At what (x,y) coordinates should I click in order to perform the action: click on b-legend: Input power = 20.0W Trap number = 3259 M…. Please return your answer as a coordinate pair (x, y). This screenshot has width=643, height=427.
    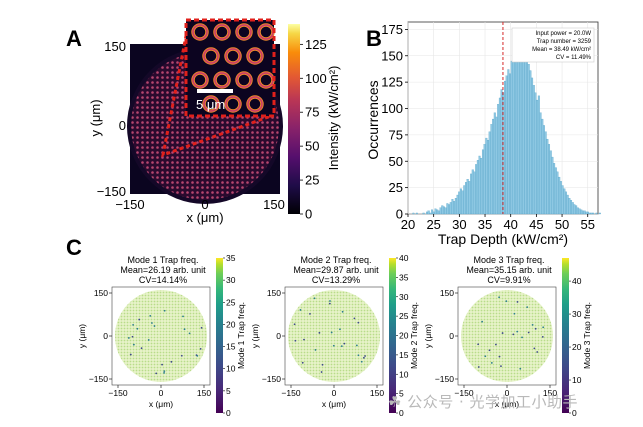
    Looking at the image, I should click on (553, 45).